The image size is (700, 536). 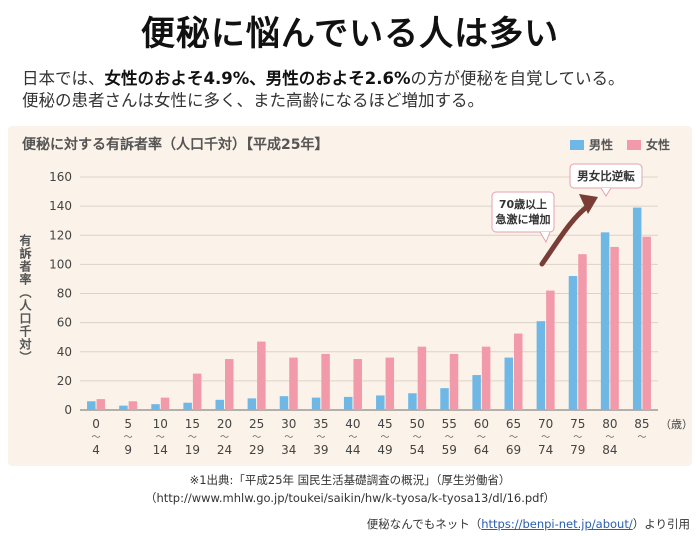 What do you see at coordinates (64, 352) in the screenshot?
I see `y-tick-label: 40` at bounding box center [64, 352].